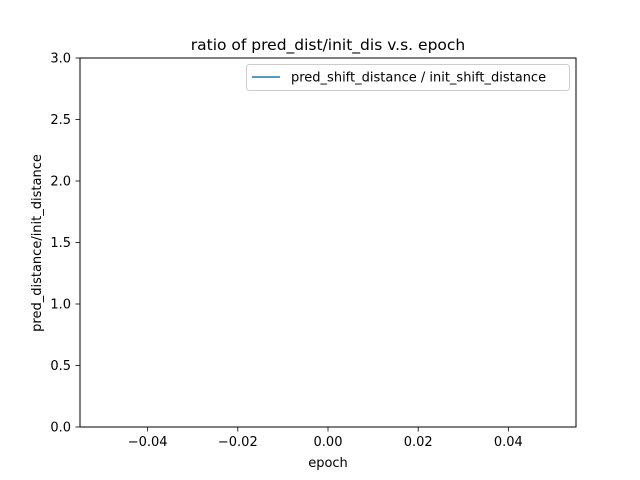 The width and height of the screenshot is (640, 480). Describe the element at coordinates (328, 442) in the screenshot. I see `x-tick-label: 0.00` at that location.